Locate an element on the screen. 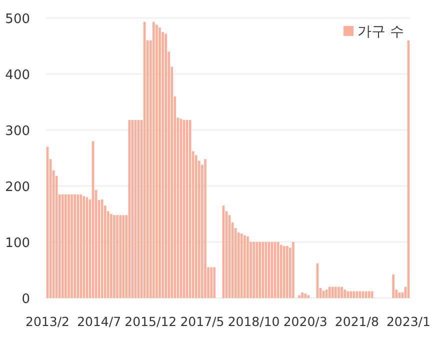  x-tick-label: 2020/3 is located at coordinates (305, 321).